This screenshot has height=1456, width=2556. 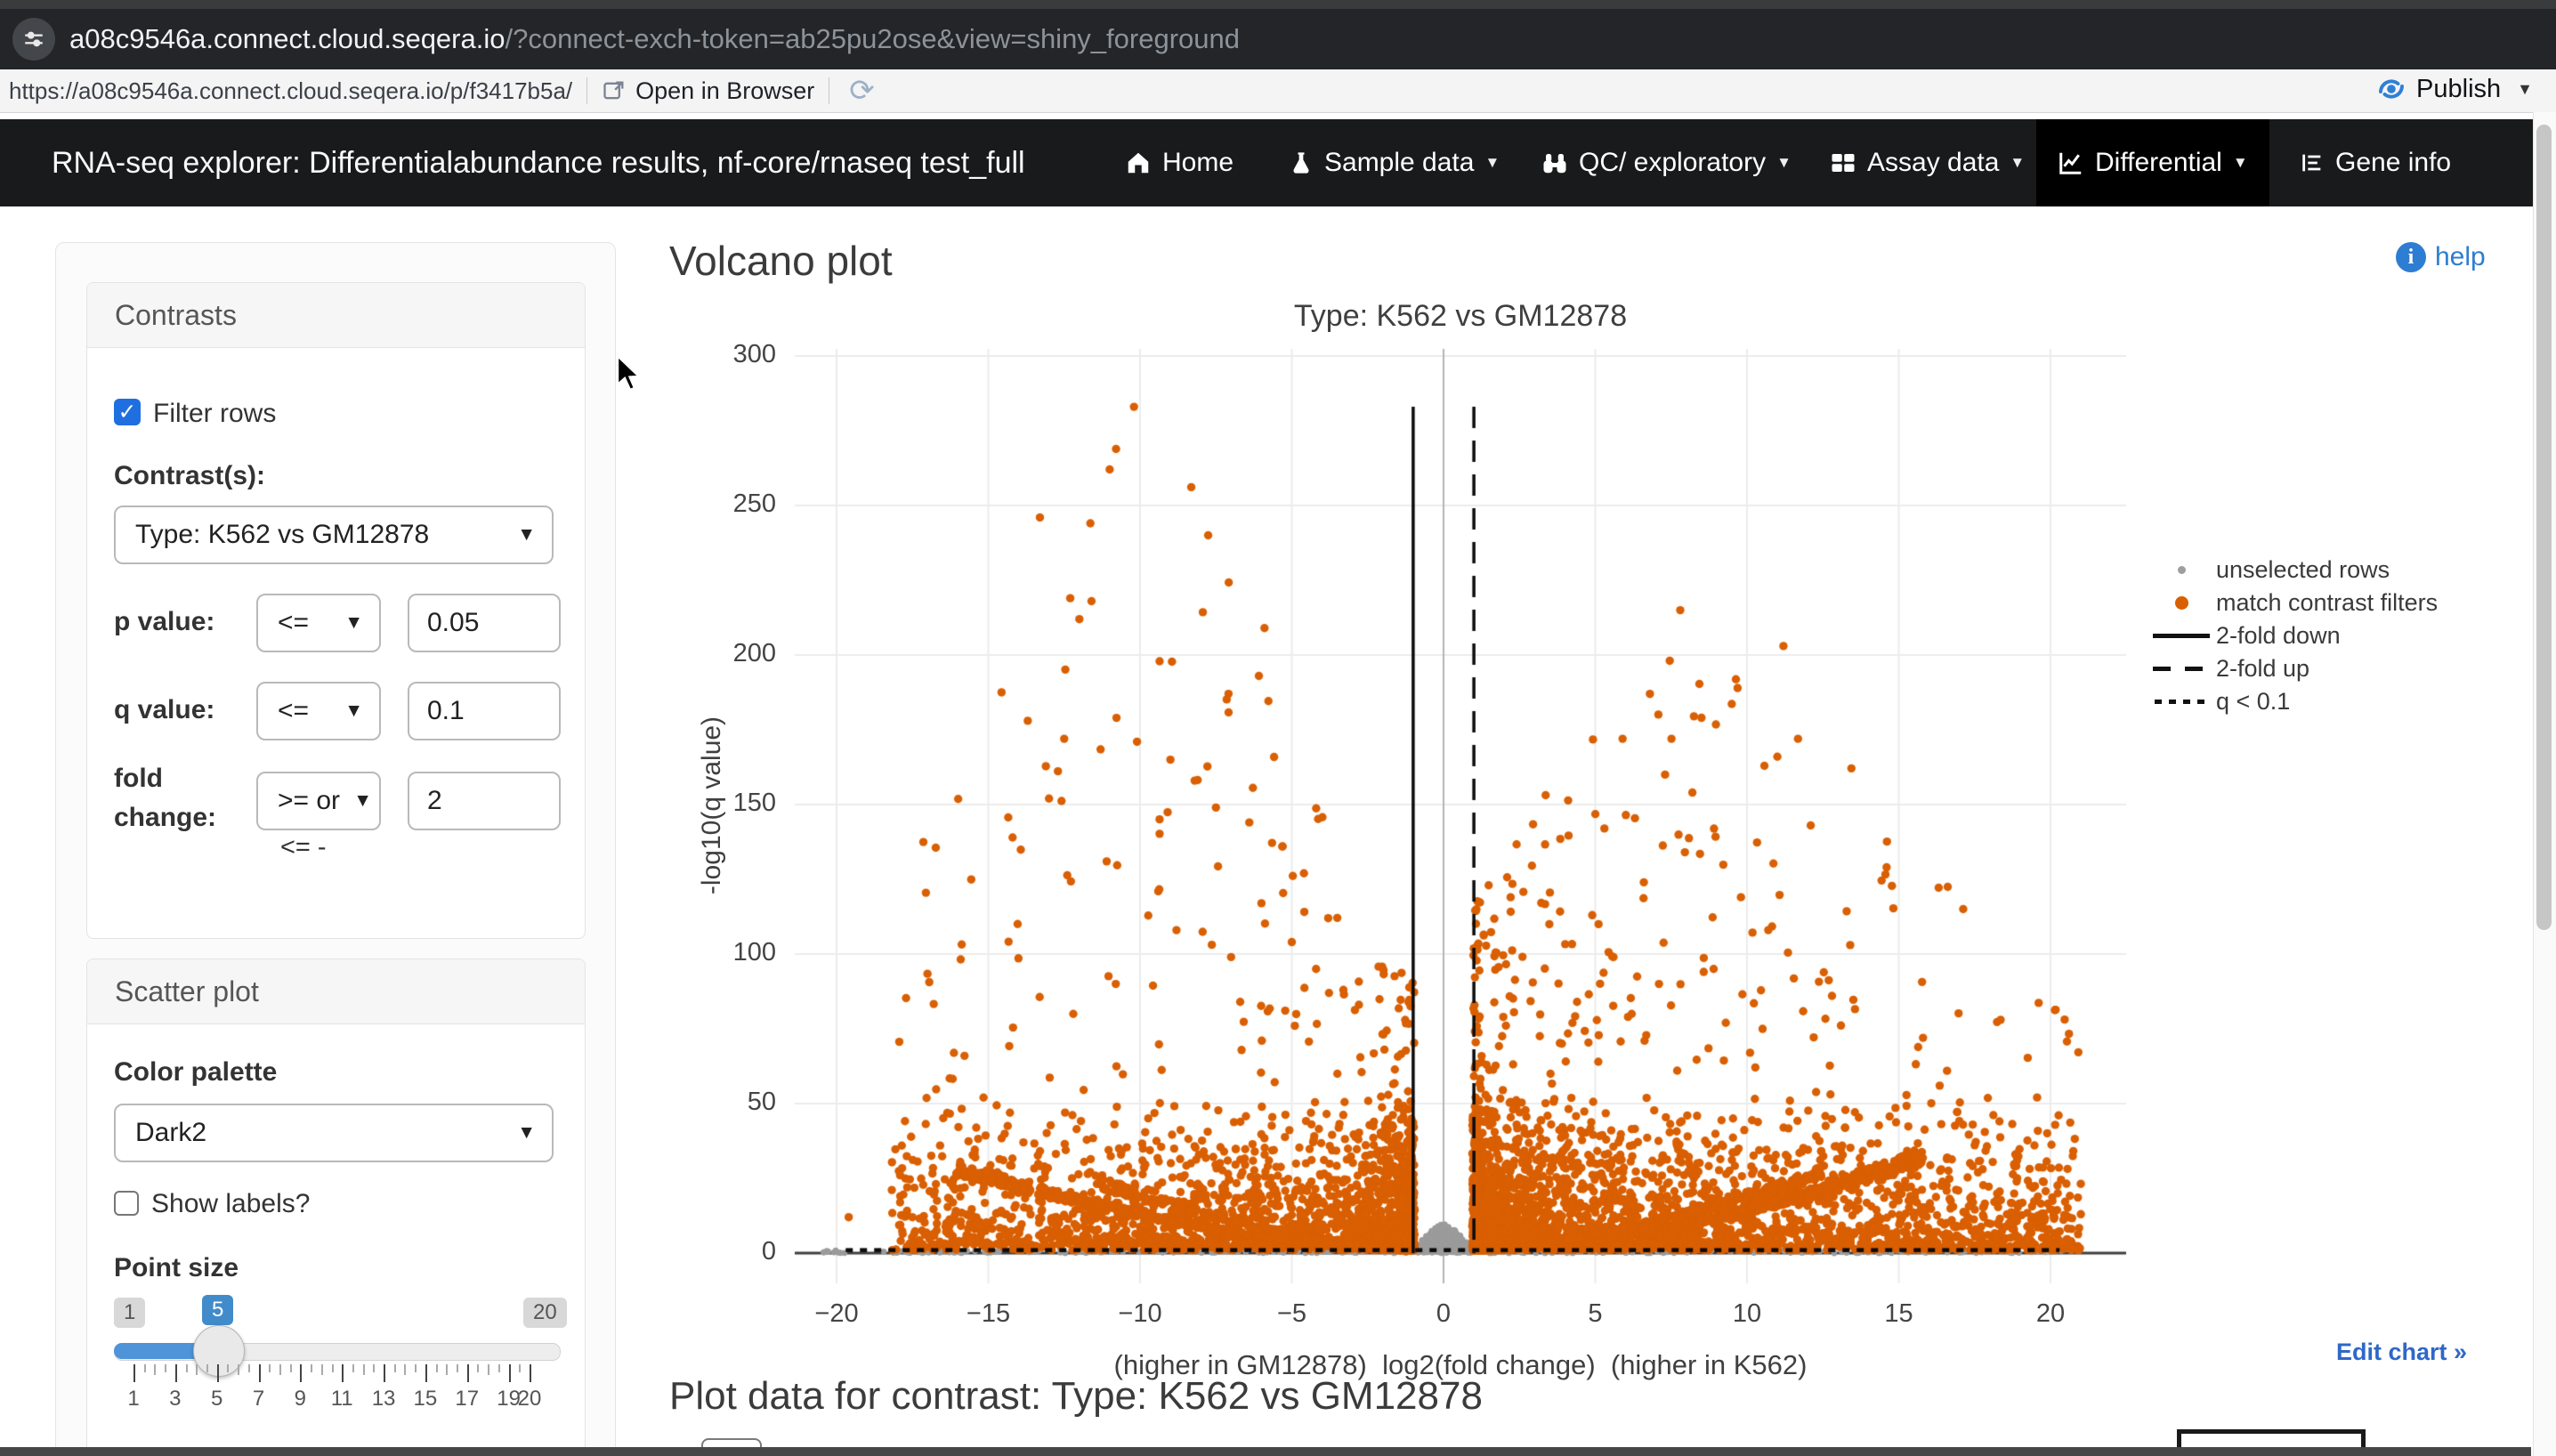 What do you see at coordinates (754, 952) in the screenshot?
I see `y-tick-label: 100` at bounding box center [754, 952].